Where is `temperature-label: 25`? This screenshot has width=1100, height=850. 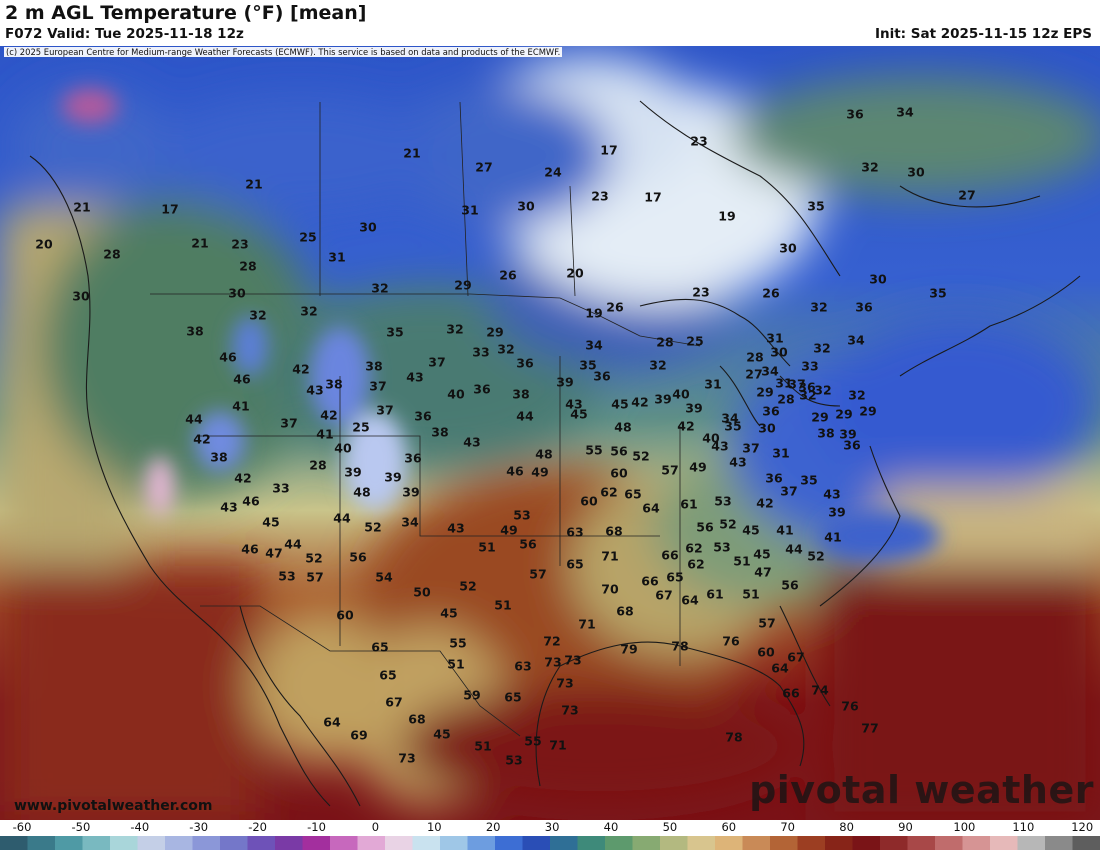
temperature-label: 25 is located at coordinates (361, 427).